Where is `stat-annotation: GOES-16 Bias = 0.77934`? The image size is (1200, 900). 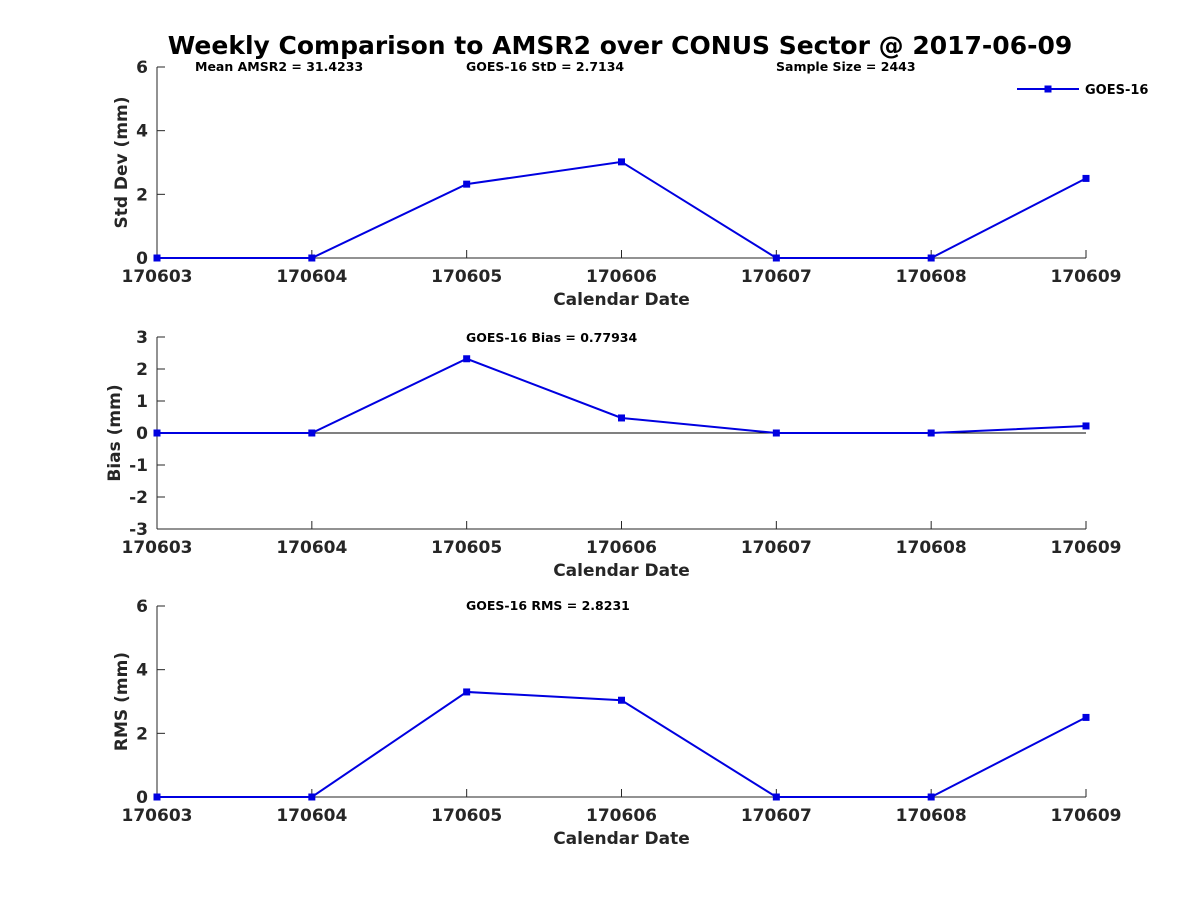 stat-annotation: GOES-16 Bias = 0.77934 is located at coordinates (551, 337).